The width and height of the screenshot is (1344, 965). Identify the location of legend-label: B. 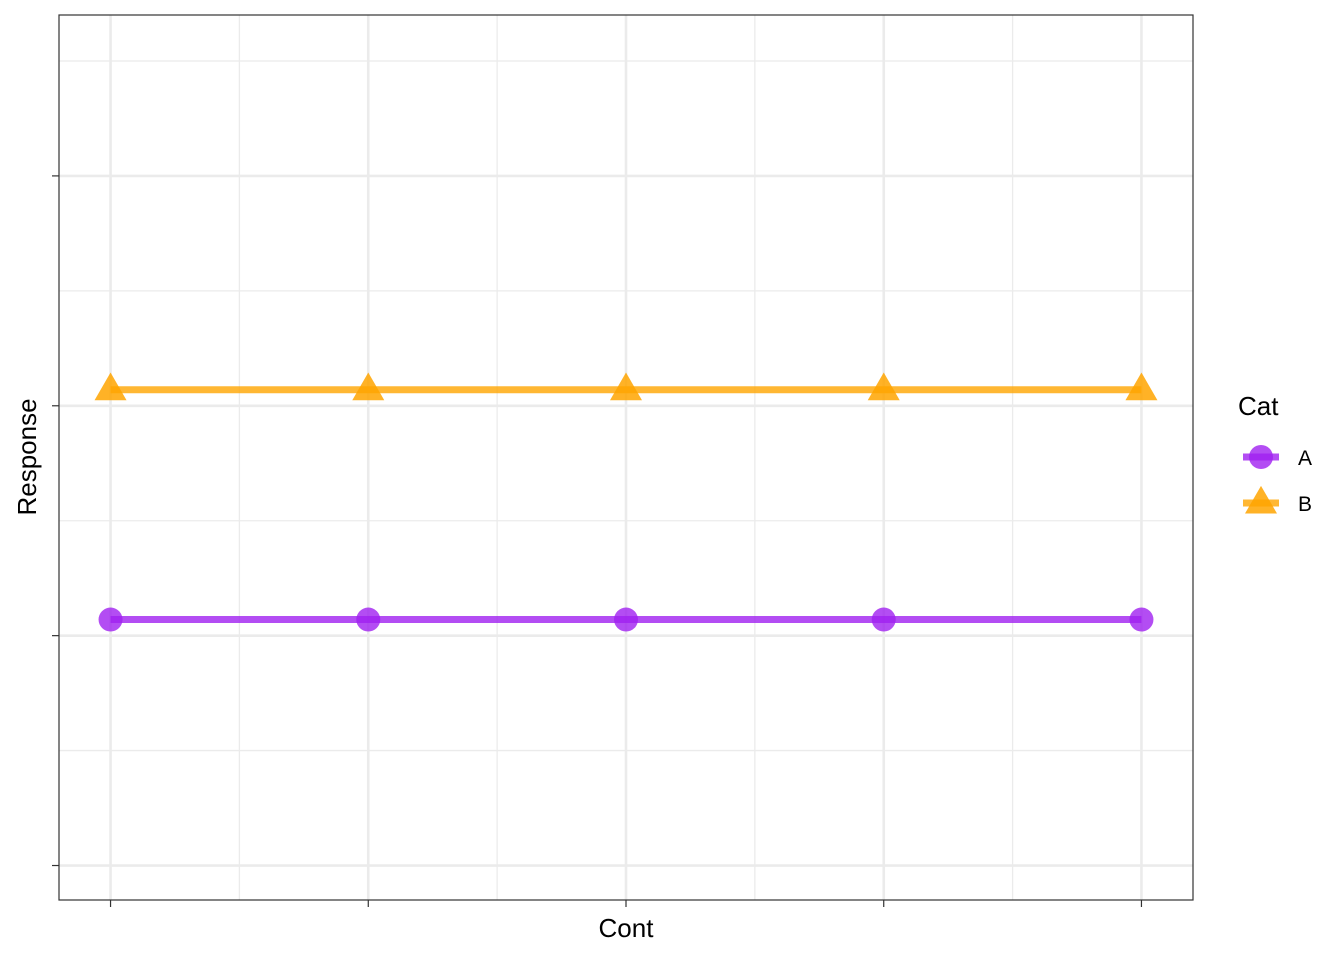
(1305, 504).